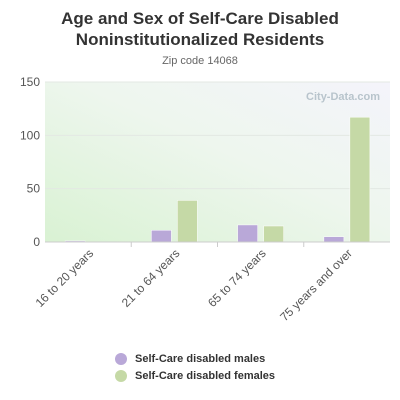  What do you see at coordinates (343, 97) in the screenshot?
I see `watermark-text: City-Data.com` at bounding box center [343, 97].